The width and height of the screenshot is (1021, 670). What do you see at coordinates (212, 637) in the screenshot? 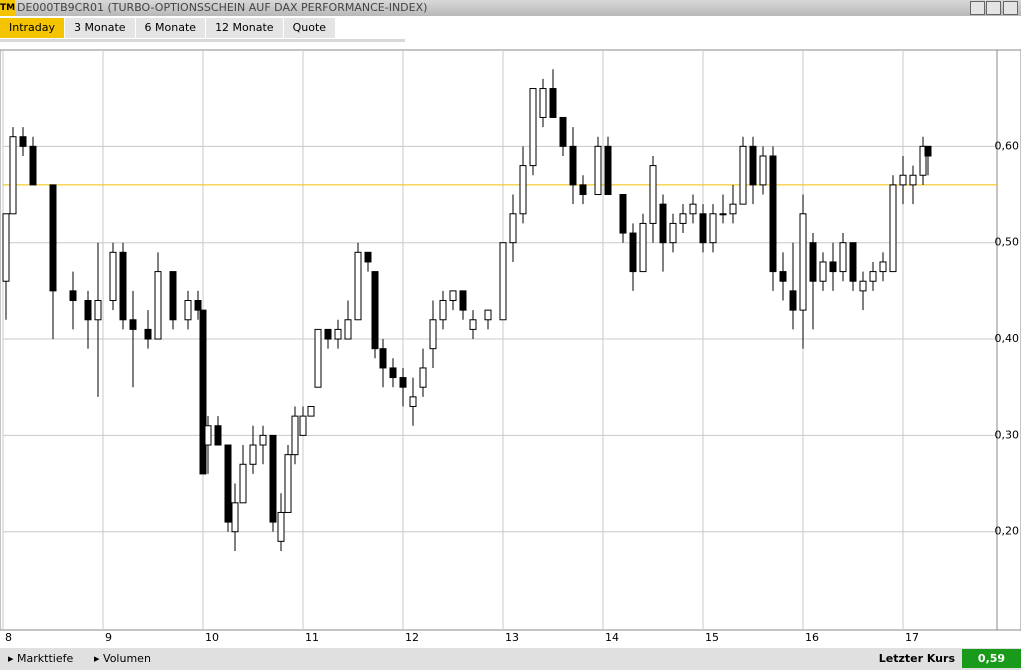
I see `x-tick-label: 10` at bounding box center [212, 637].